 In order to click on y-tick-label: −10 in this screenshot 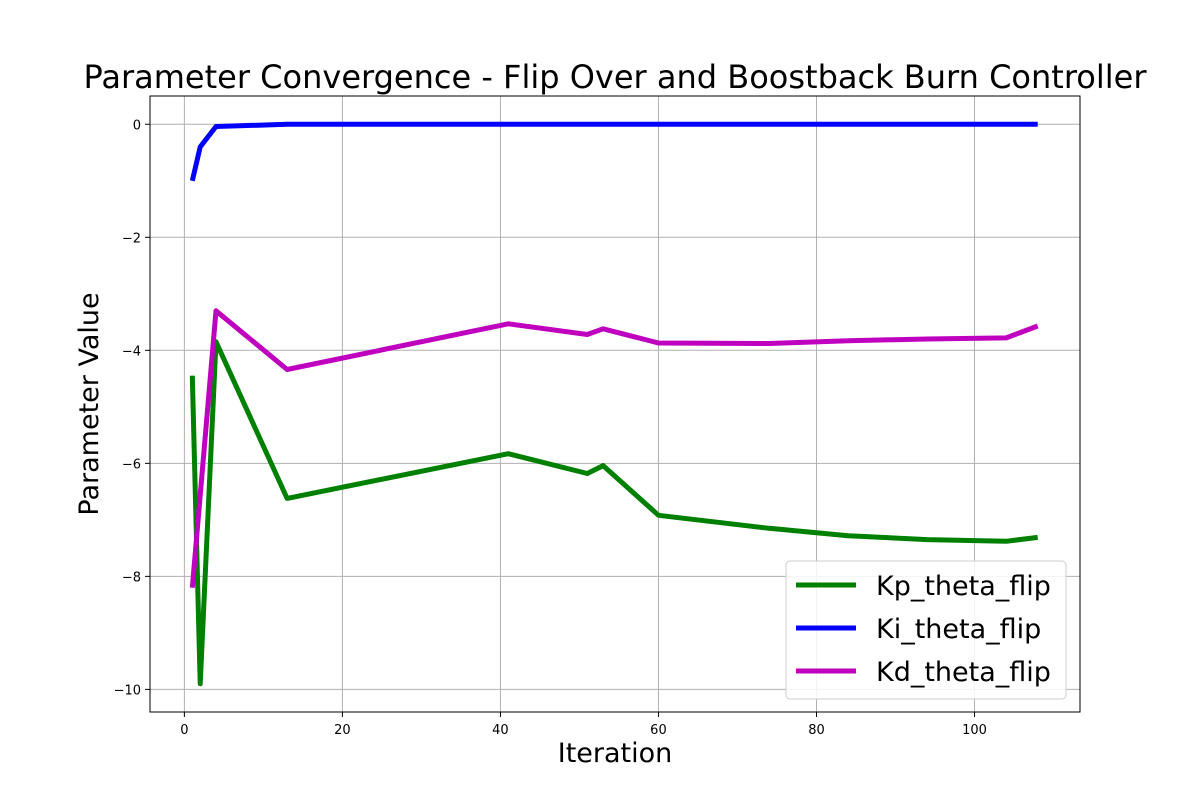, I will do `click(127, 690)`.